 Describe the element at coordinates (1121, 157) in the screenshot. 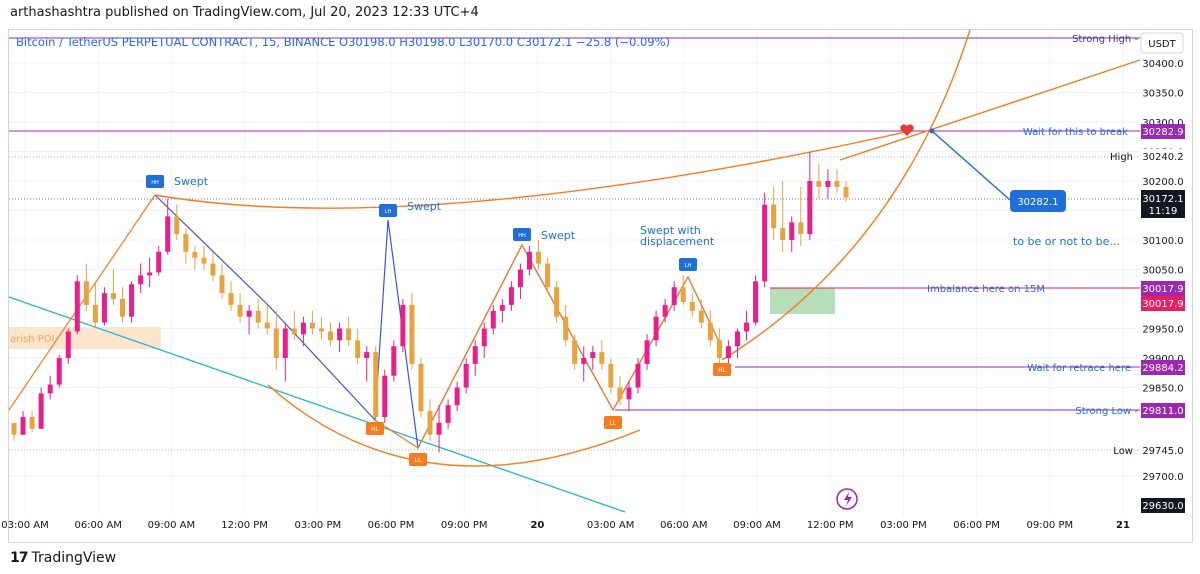

I see `label-high: High` at that location.